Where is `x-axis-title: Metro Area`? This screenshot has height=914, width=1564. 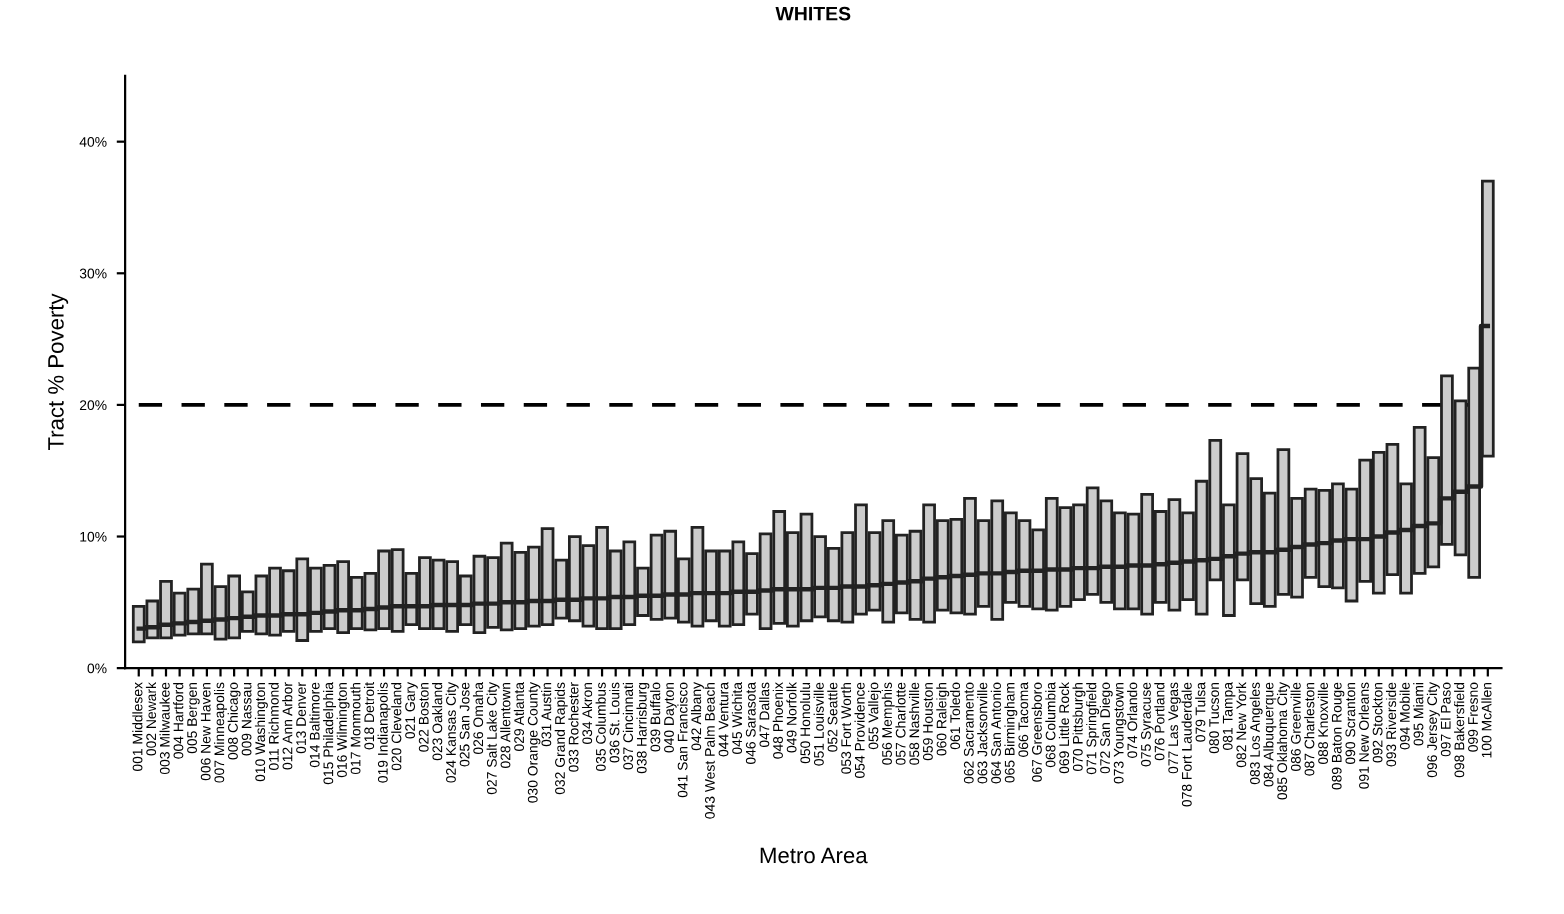 x-axis-title: Metro Area is located at coordinates (814, 855).